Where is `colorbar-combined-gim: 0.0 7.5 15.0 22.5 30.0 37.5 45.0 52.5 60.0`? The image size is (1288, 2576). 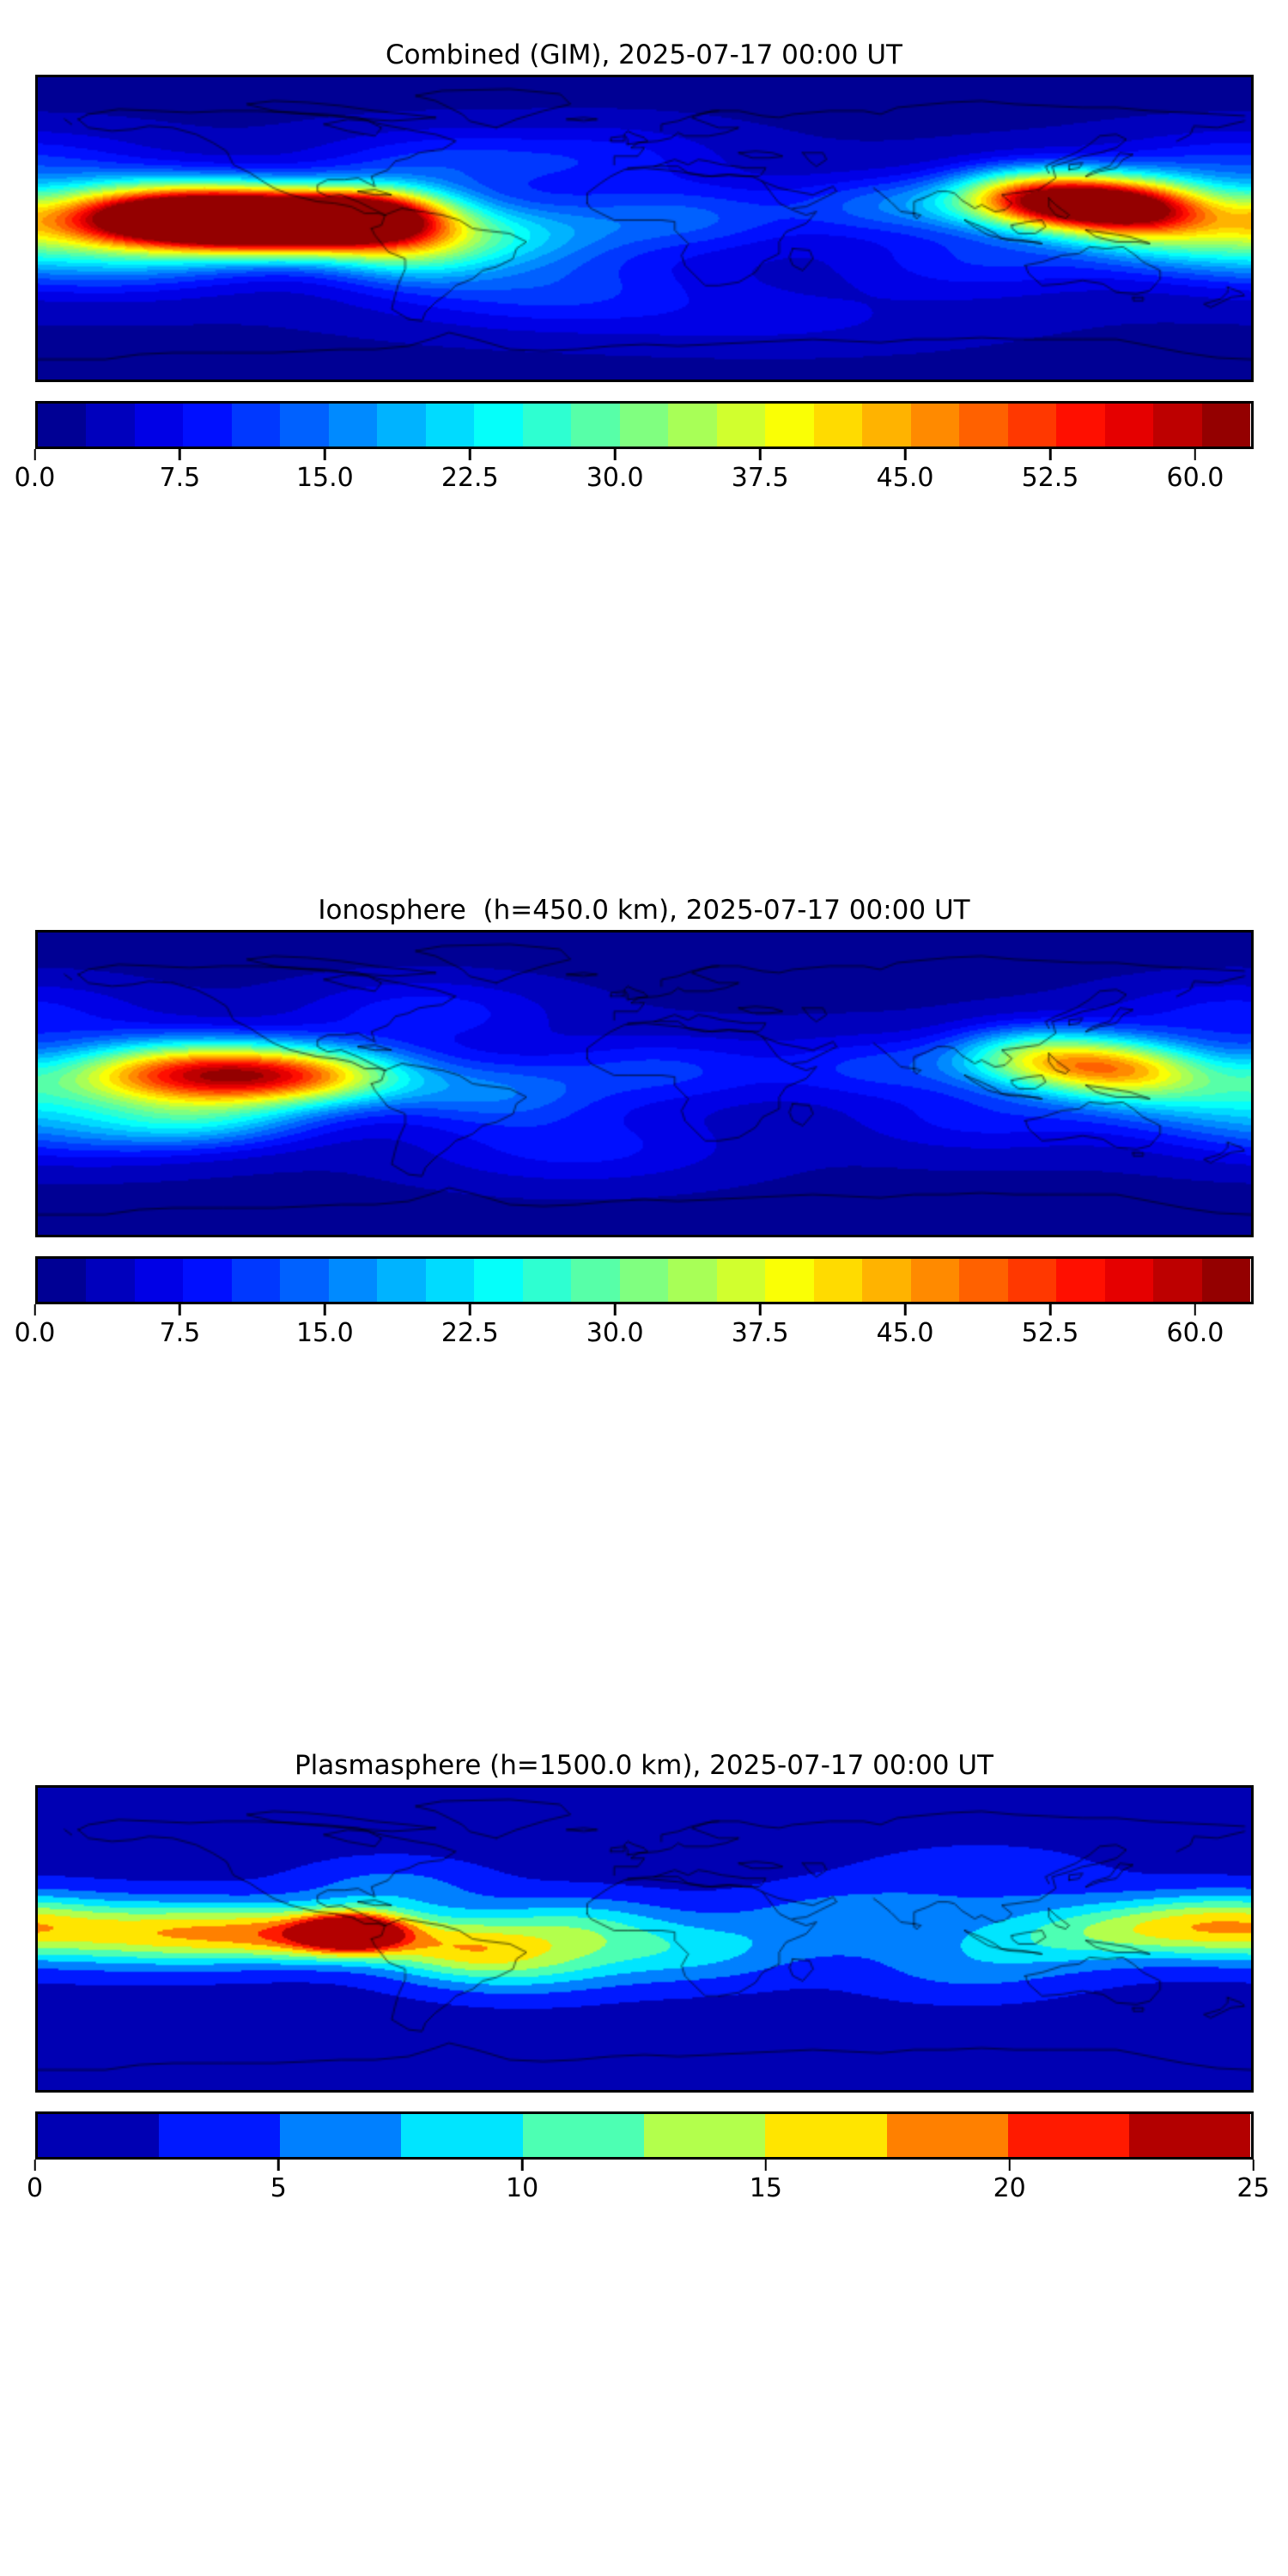
colorbar-combined-gim: 0.0 7.5 15.0 22.5 30.0 37.5 45.0 52.5 60.0 is located at coordinates (634, 449).